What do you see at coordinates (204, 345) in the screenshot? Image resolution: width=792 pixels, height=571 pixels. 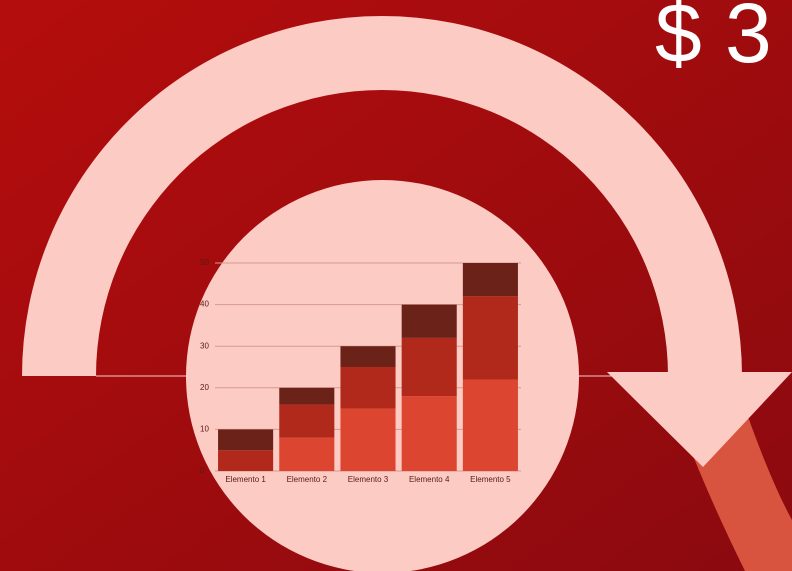 I see `y-tick-label: 30` at bounding box center [204, 345].